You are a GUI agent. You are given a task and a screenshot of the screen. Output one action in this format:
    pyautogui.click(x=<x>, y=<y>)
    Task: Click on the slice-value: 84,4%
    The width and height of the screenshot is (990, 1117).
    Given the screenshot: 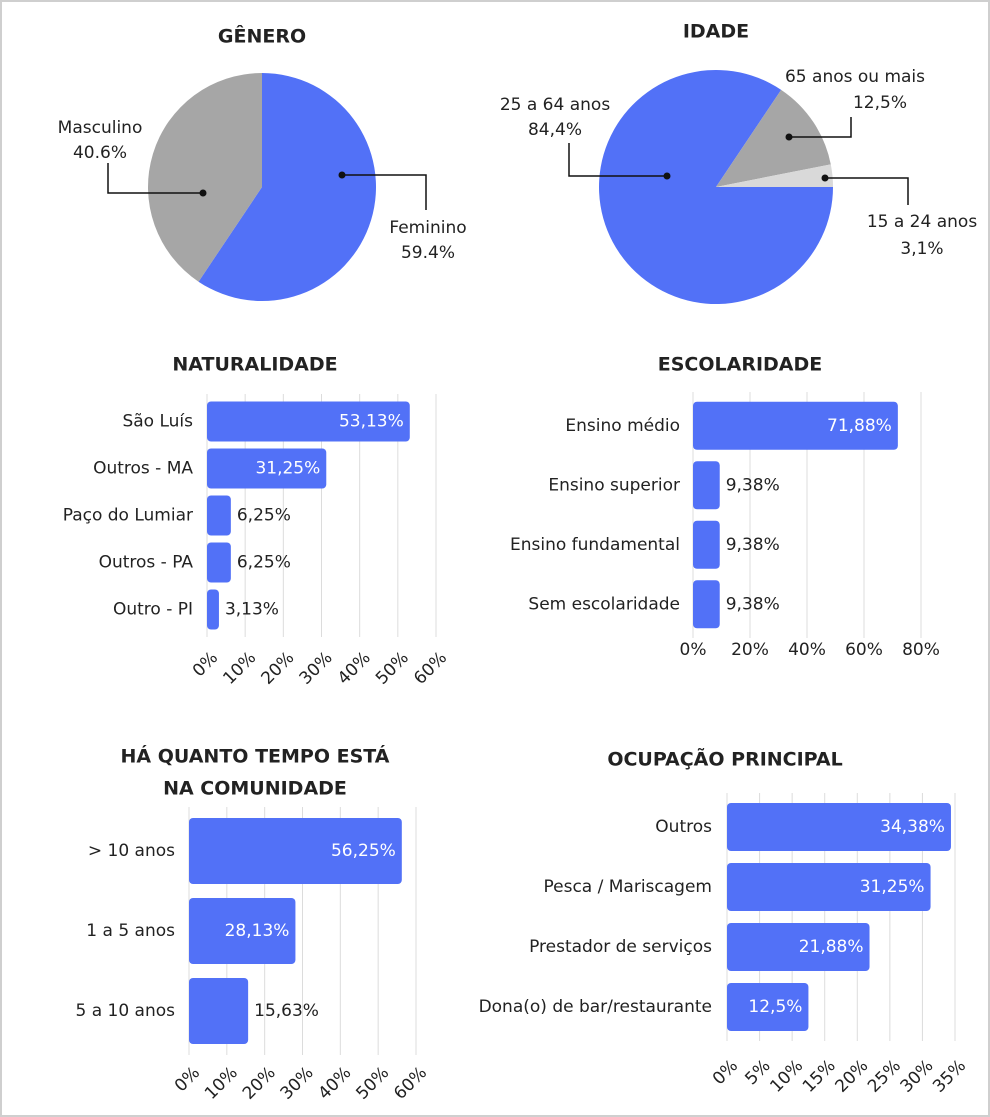 What is the action you would take?
    pyautogui.click(x=555, y=130)
    